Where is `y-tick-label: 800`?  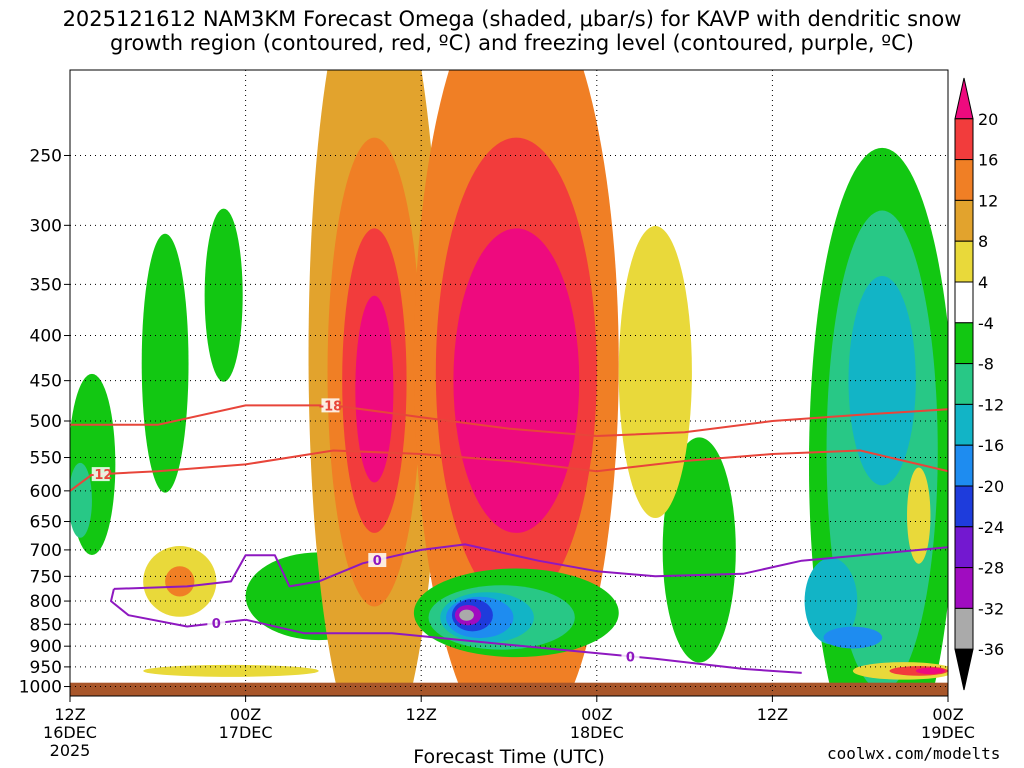 y-tick-label: 800 is located at coordinates (46, 602).